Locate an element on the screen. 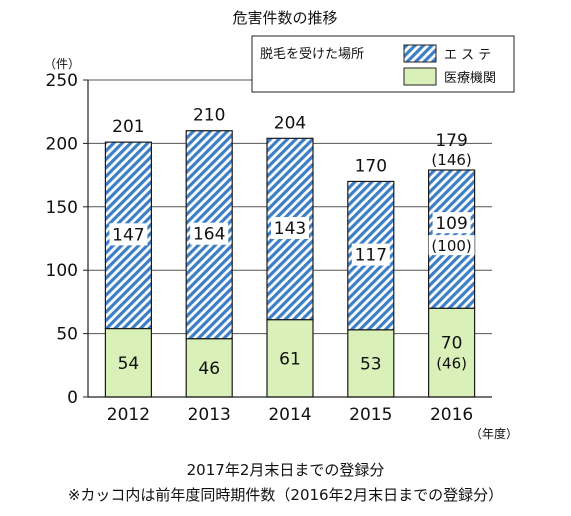  footnote-registration: 2017年2月末日までの登録分 is located at coordinates (285, 470).